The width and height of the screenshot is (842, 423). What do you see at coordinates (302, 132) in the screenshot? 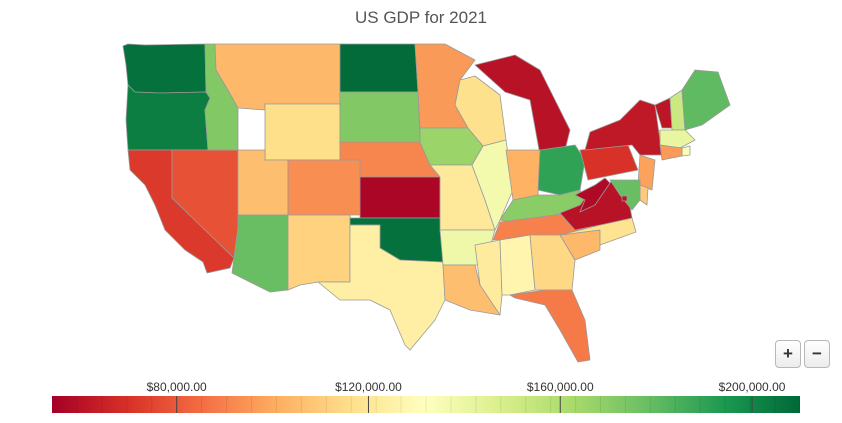
I see `state-wy` at bounding box center [302, 132].